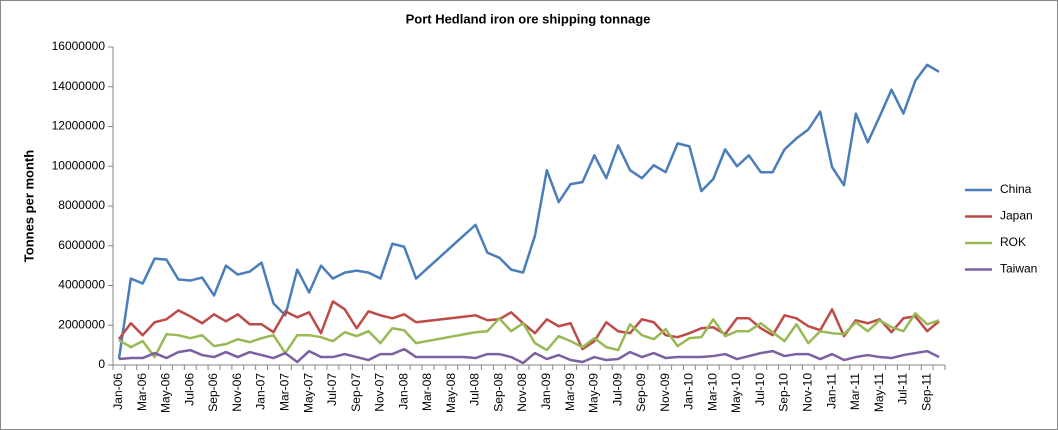 This screenshot has width=1058, height=430. Describe the element at coordinates (79, 165) in the screenshot. I see `y-tick-label: 10000000` at that location.